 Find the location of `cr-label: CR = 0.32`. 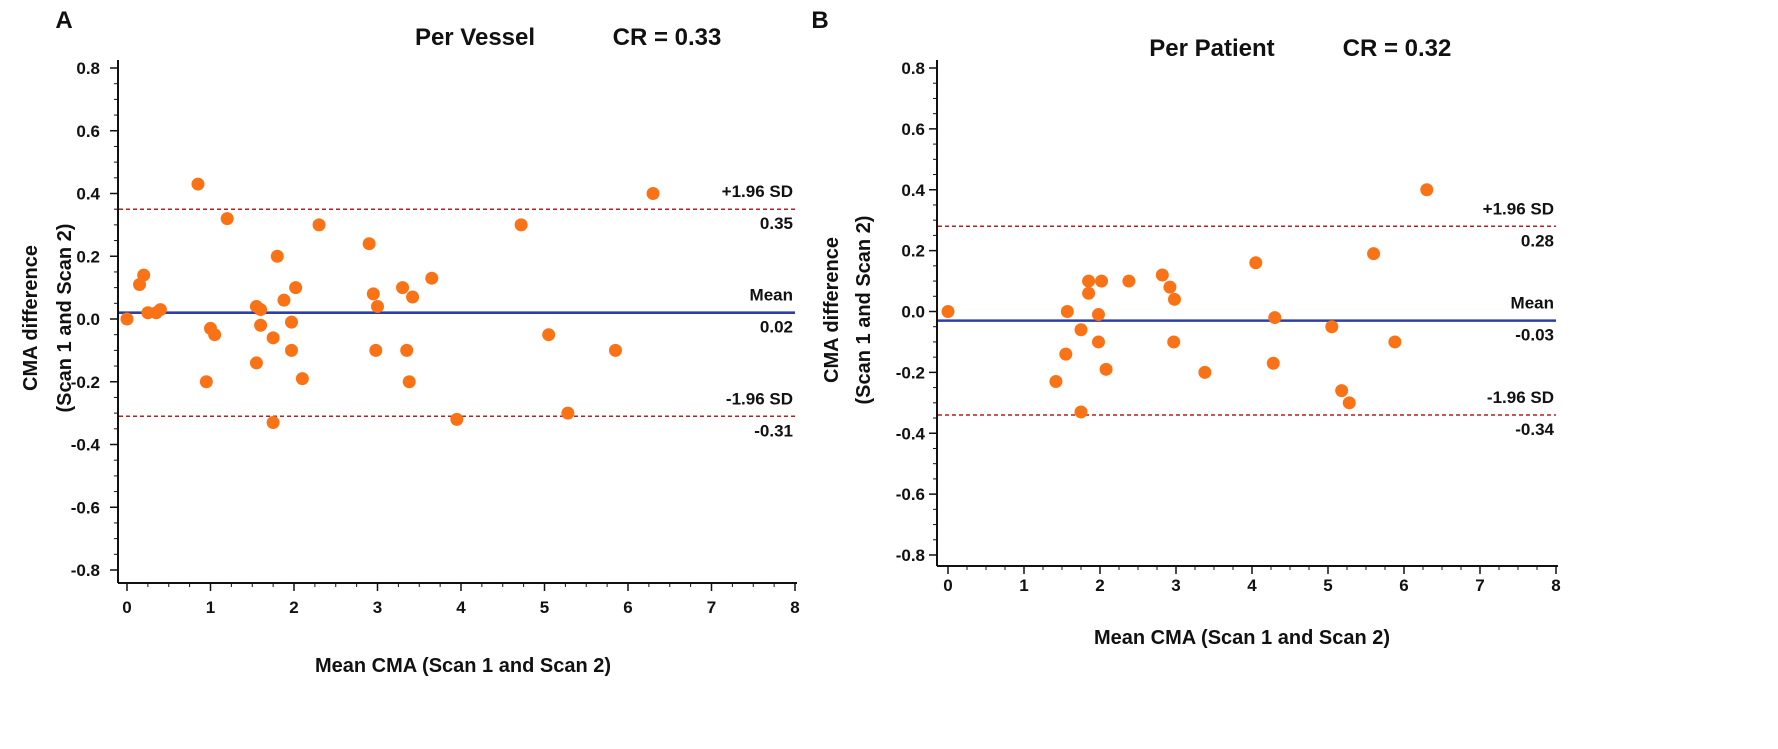

cr-label: CR = 0.32 is located at coordinates (1397, 48).